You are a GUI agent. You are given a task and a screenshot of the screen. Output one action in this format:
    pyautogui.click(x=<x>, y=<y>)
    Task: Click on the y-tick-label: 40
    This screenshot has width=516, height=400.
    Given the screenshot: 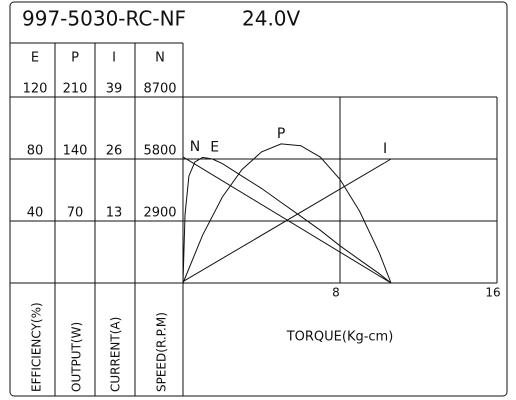 What is the action you would take?
    pyautogui.click(x=35, y=213)
    